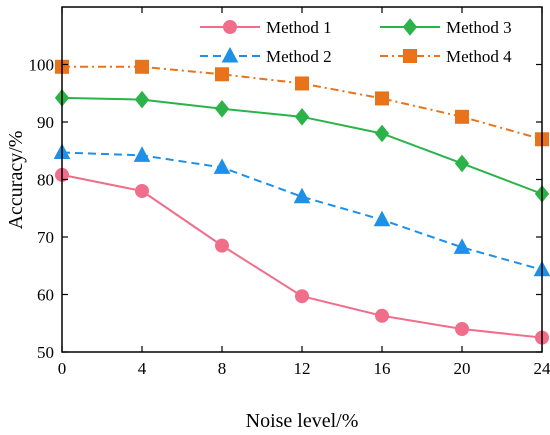 The image size is (550, 435). What do you see at coordinates (45, 352) in the screenshot?
I see `y-tick-label: 50` at bounding box center [45, 352].